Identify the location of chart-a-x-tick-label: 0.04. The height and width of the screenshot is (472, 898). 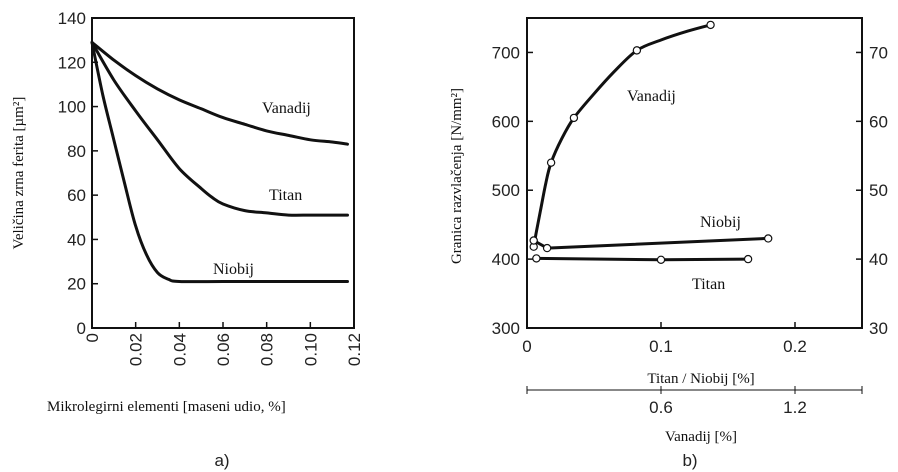
(179, 349).